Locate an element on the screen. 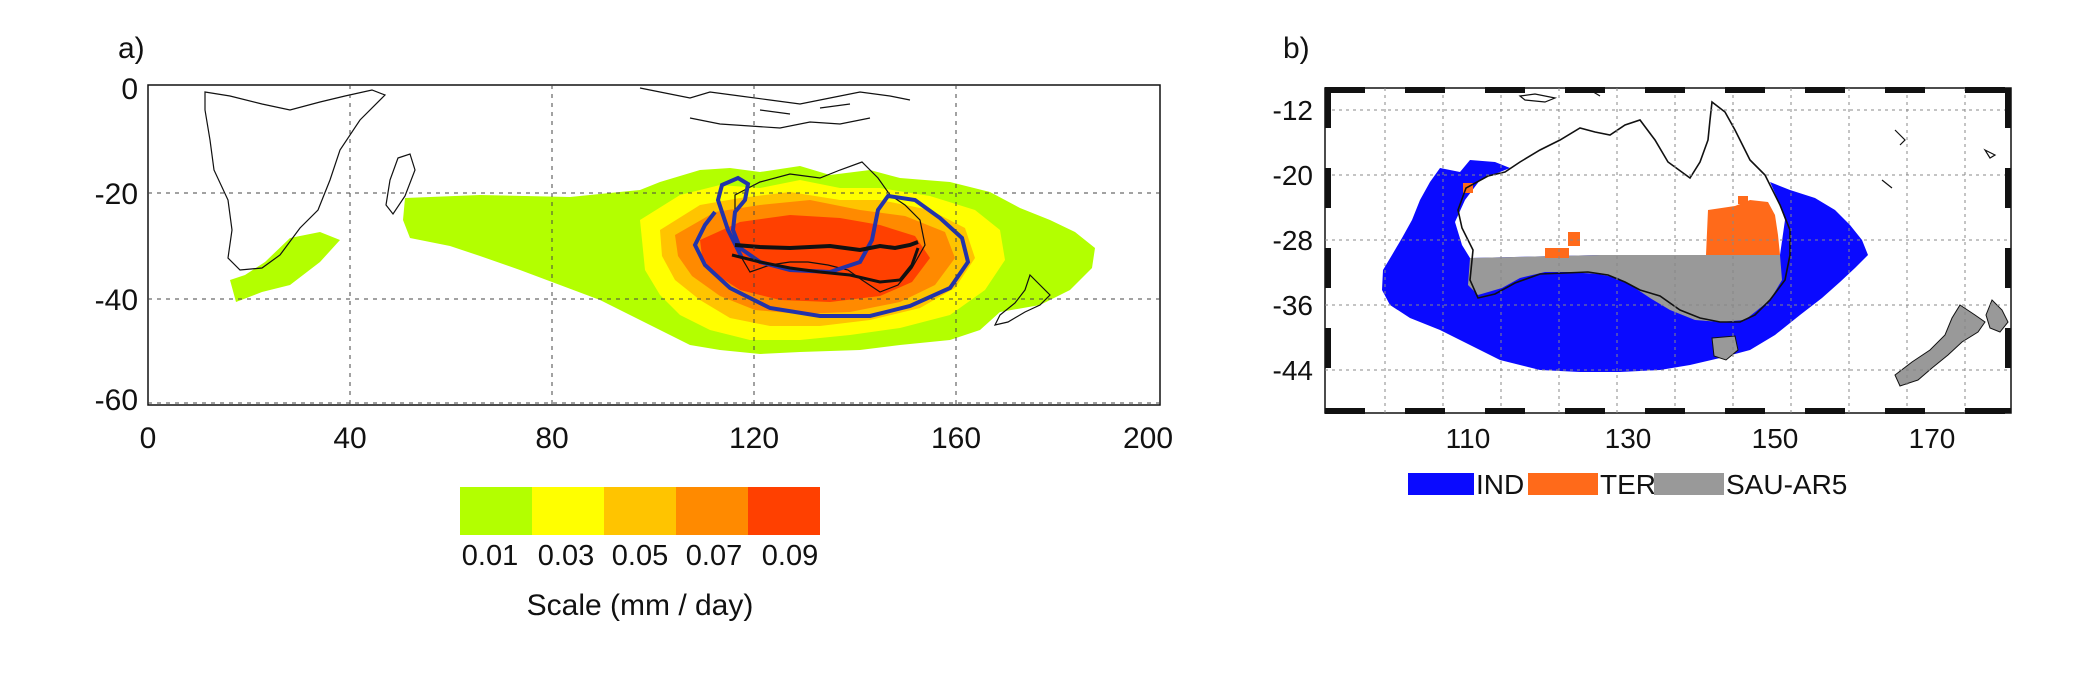  black-contour is located at coordinates (826, 246).